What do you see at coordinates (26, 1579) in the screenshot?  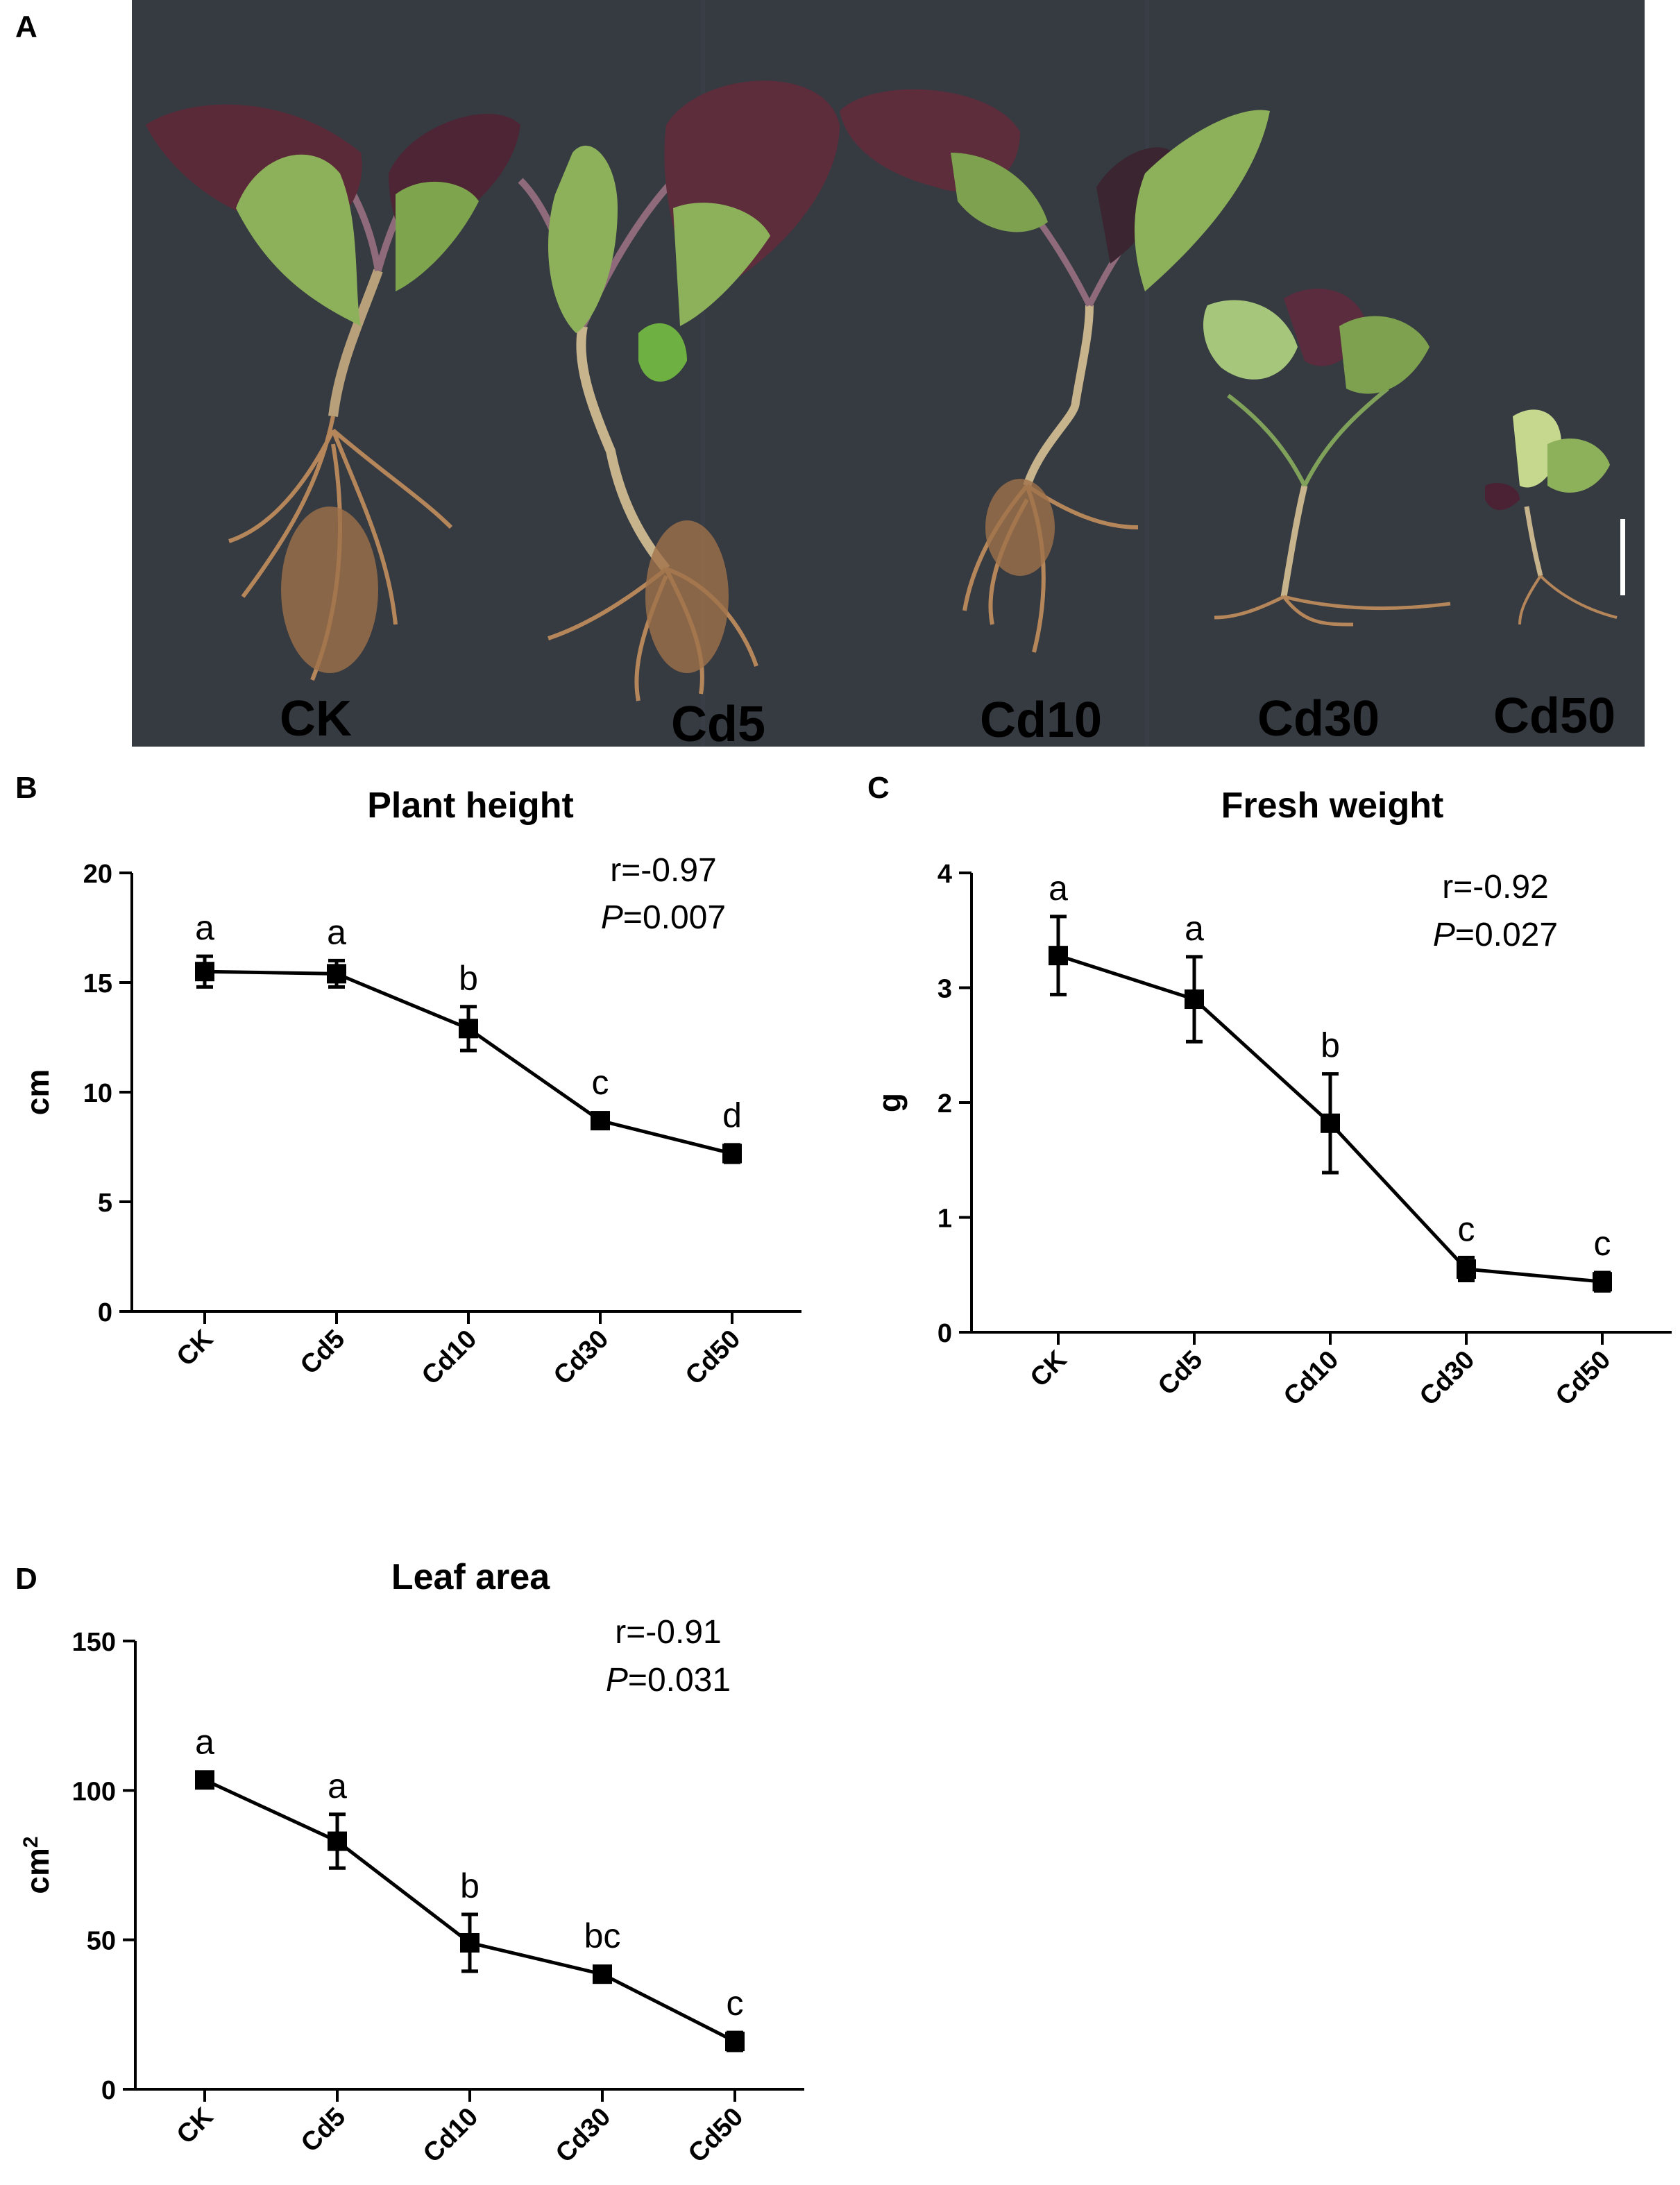 I see `chart-d-panel-letter: D` at bounding box center [26, 1579].